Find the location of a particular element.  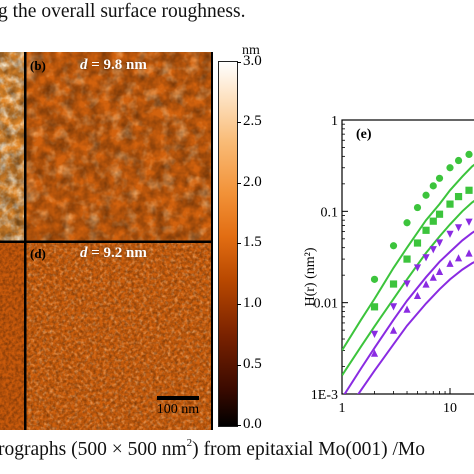

caption-top-text: g the overall surface roughness. is located at coordinates (123, 11).